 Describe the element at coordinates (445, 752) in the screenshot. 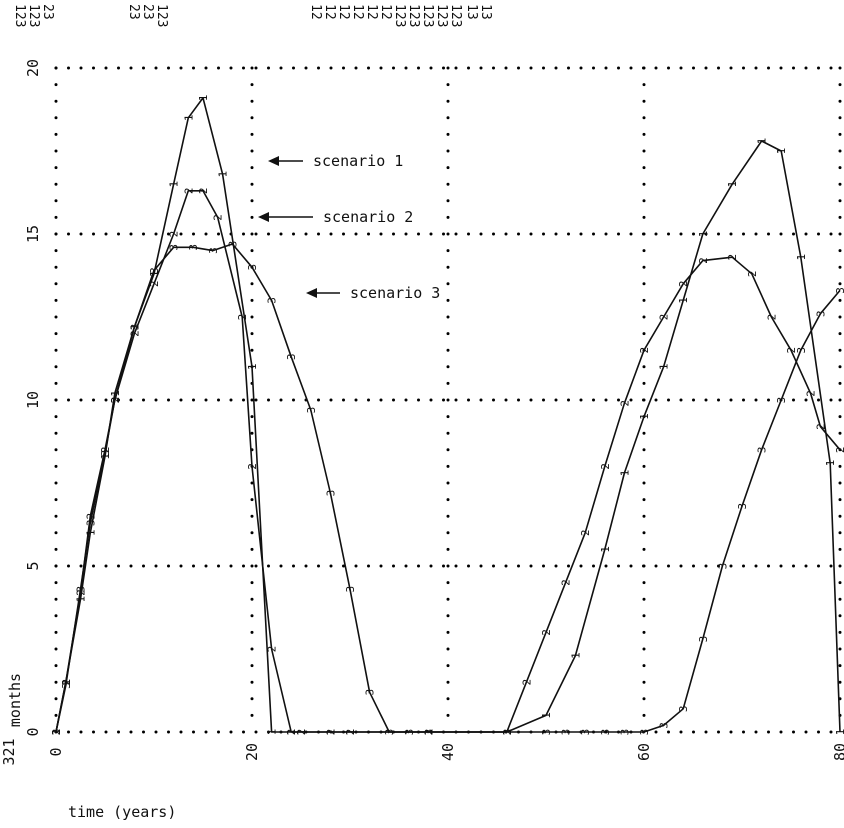

I see `x-tick-labels: 0 20 40 60 80` at that location.